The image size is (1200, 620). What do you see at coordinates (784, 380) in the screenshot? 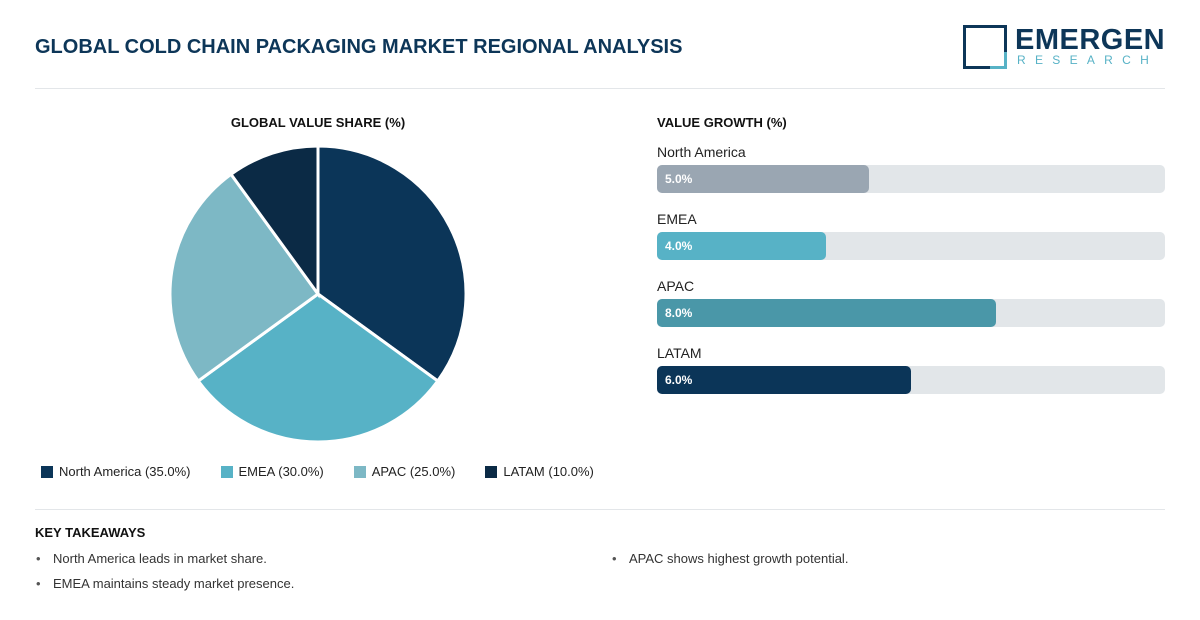
I see `bar-fill: 6.0%` at bounding box center [784, 380].